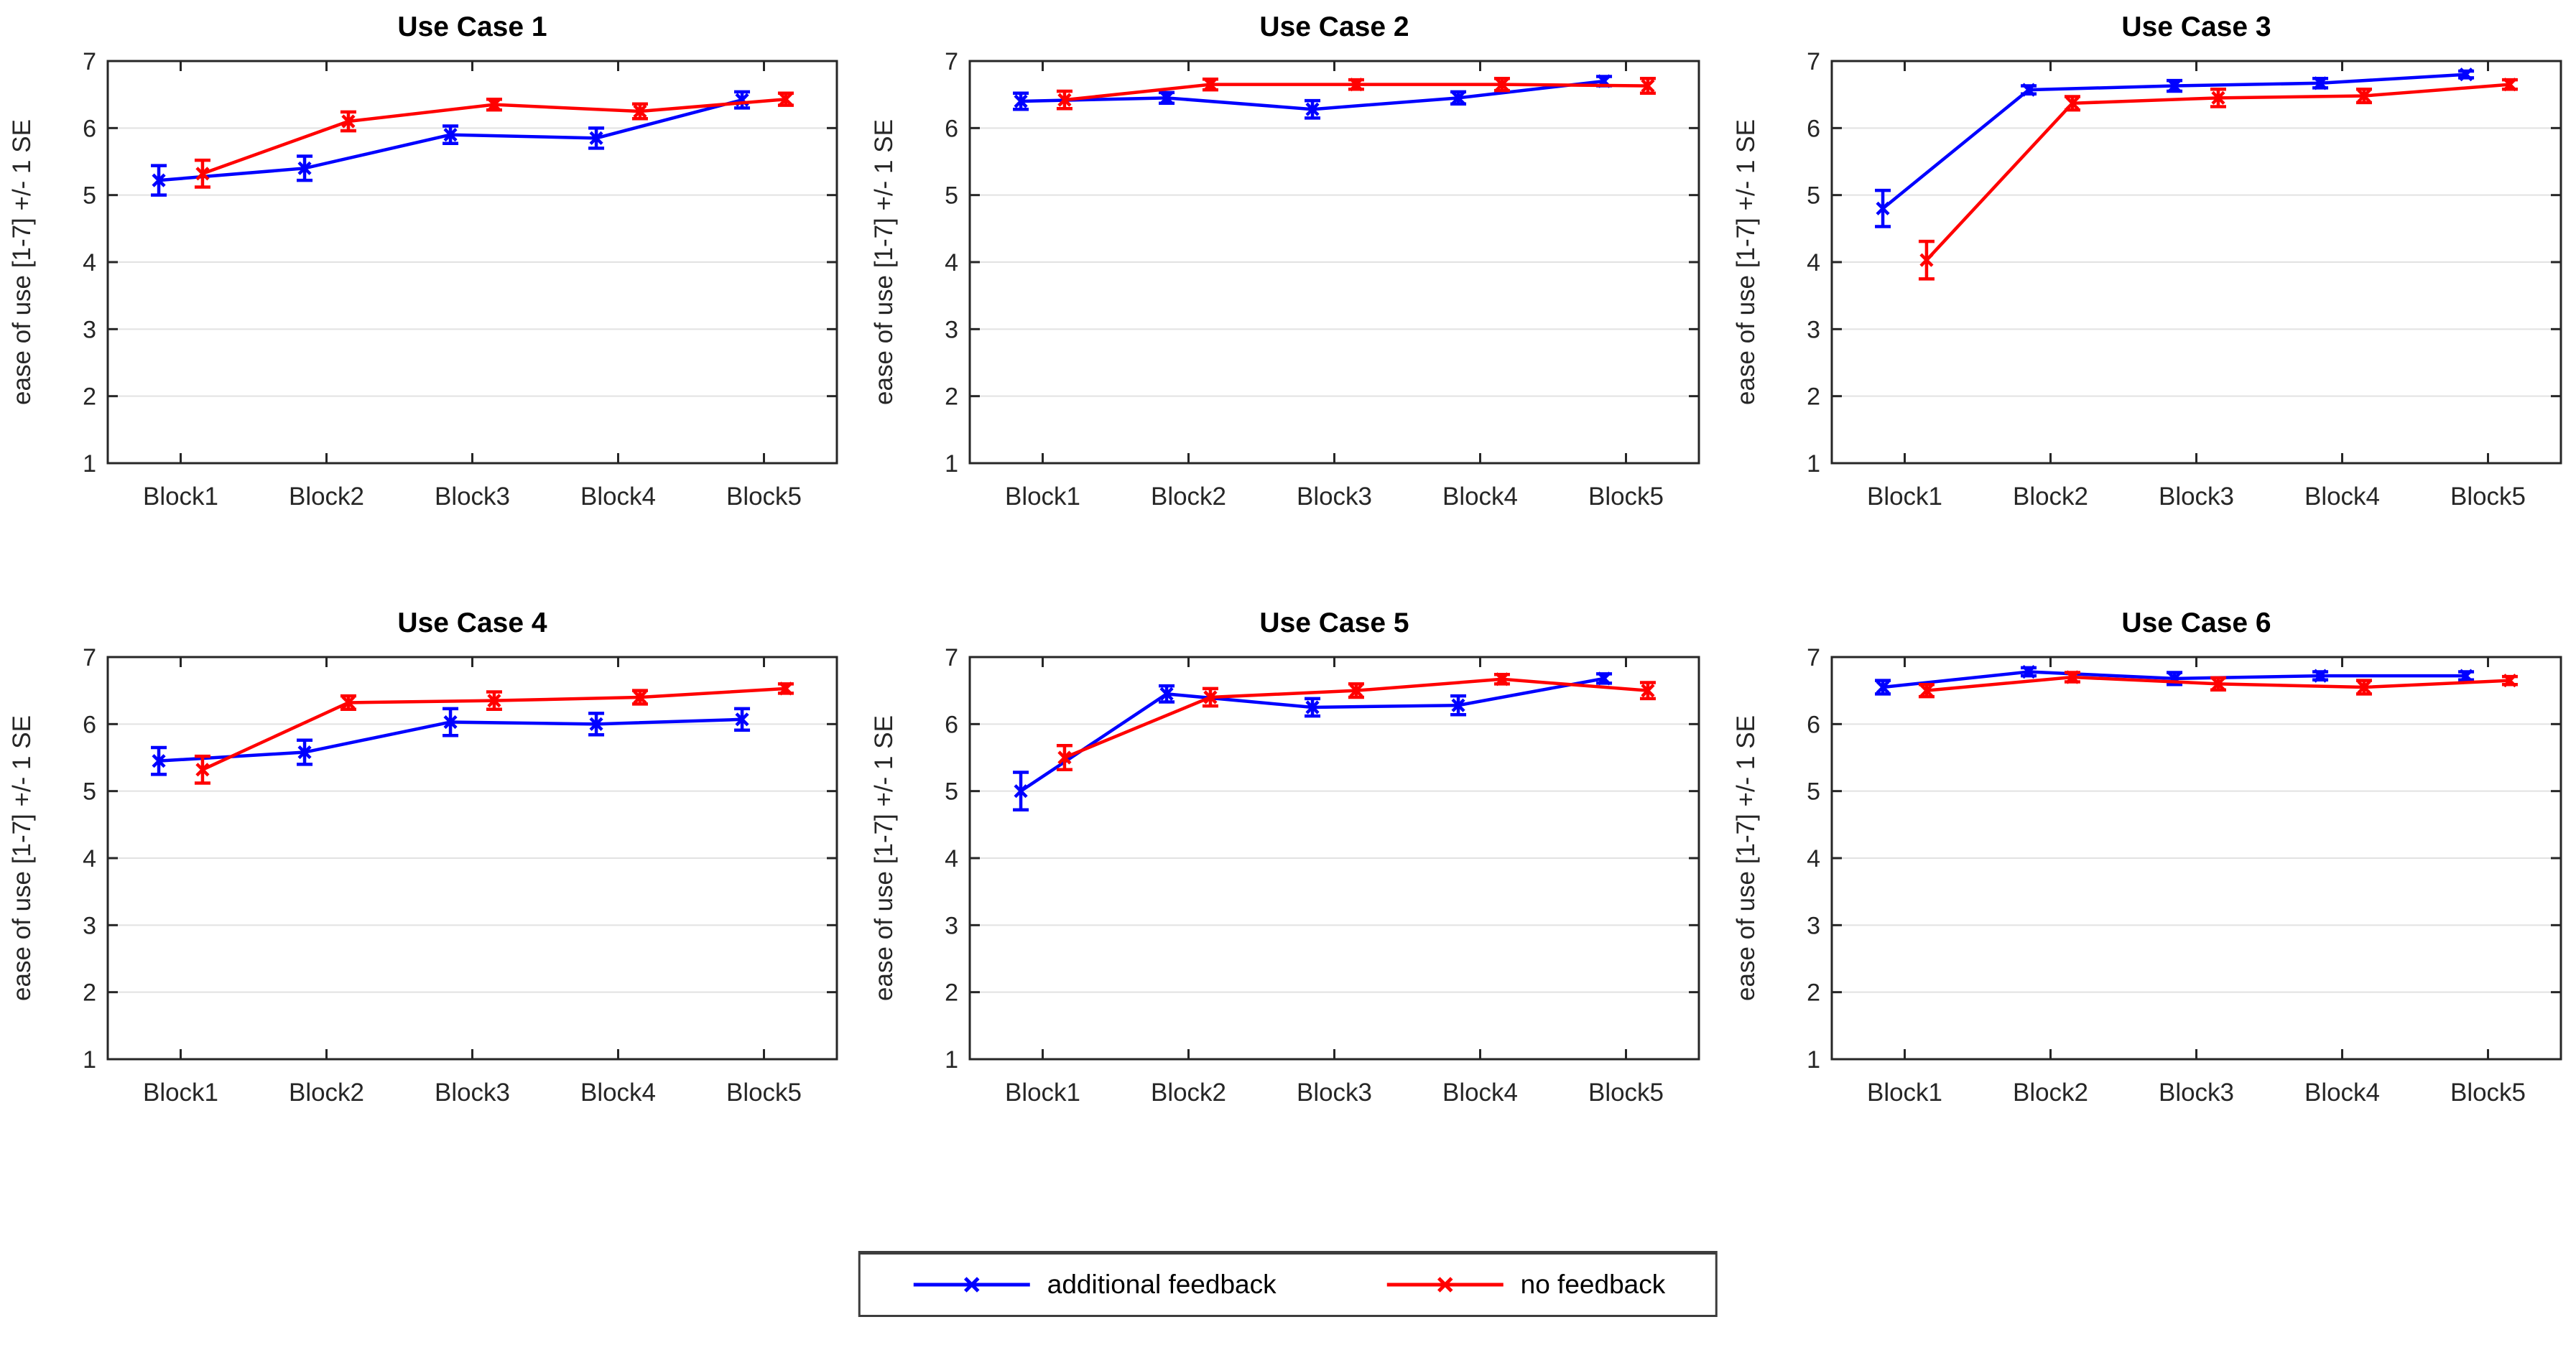  What do you see at coordinates (1288, 1284) in the screenshot?
I see `legend: additional feedback no feedback` at bounding box center [1288, 1284].